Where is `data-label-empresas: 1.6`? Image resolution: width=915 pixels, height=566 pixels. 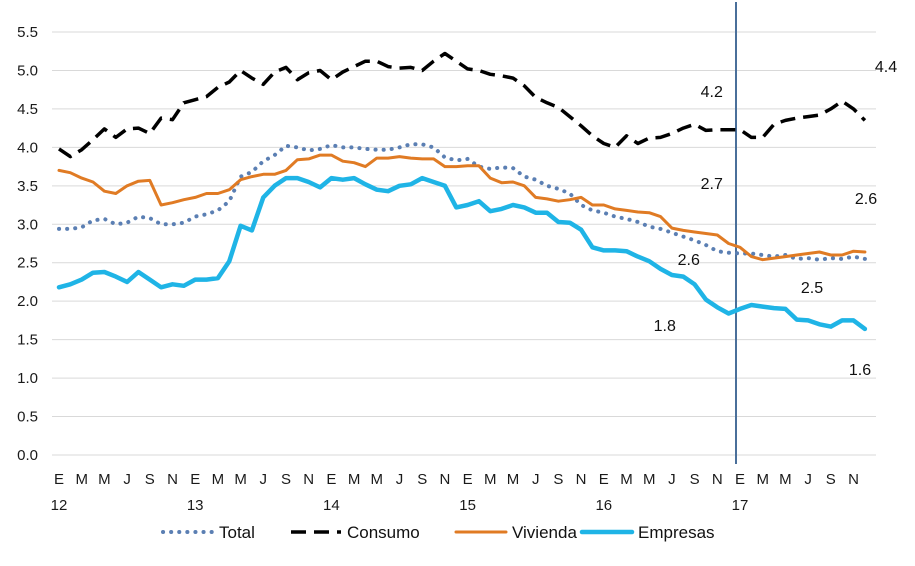 data-label-empresas: 1.6 is located at coordinates (860, 370).